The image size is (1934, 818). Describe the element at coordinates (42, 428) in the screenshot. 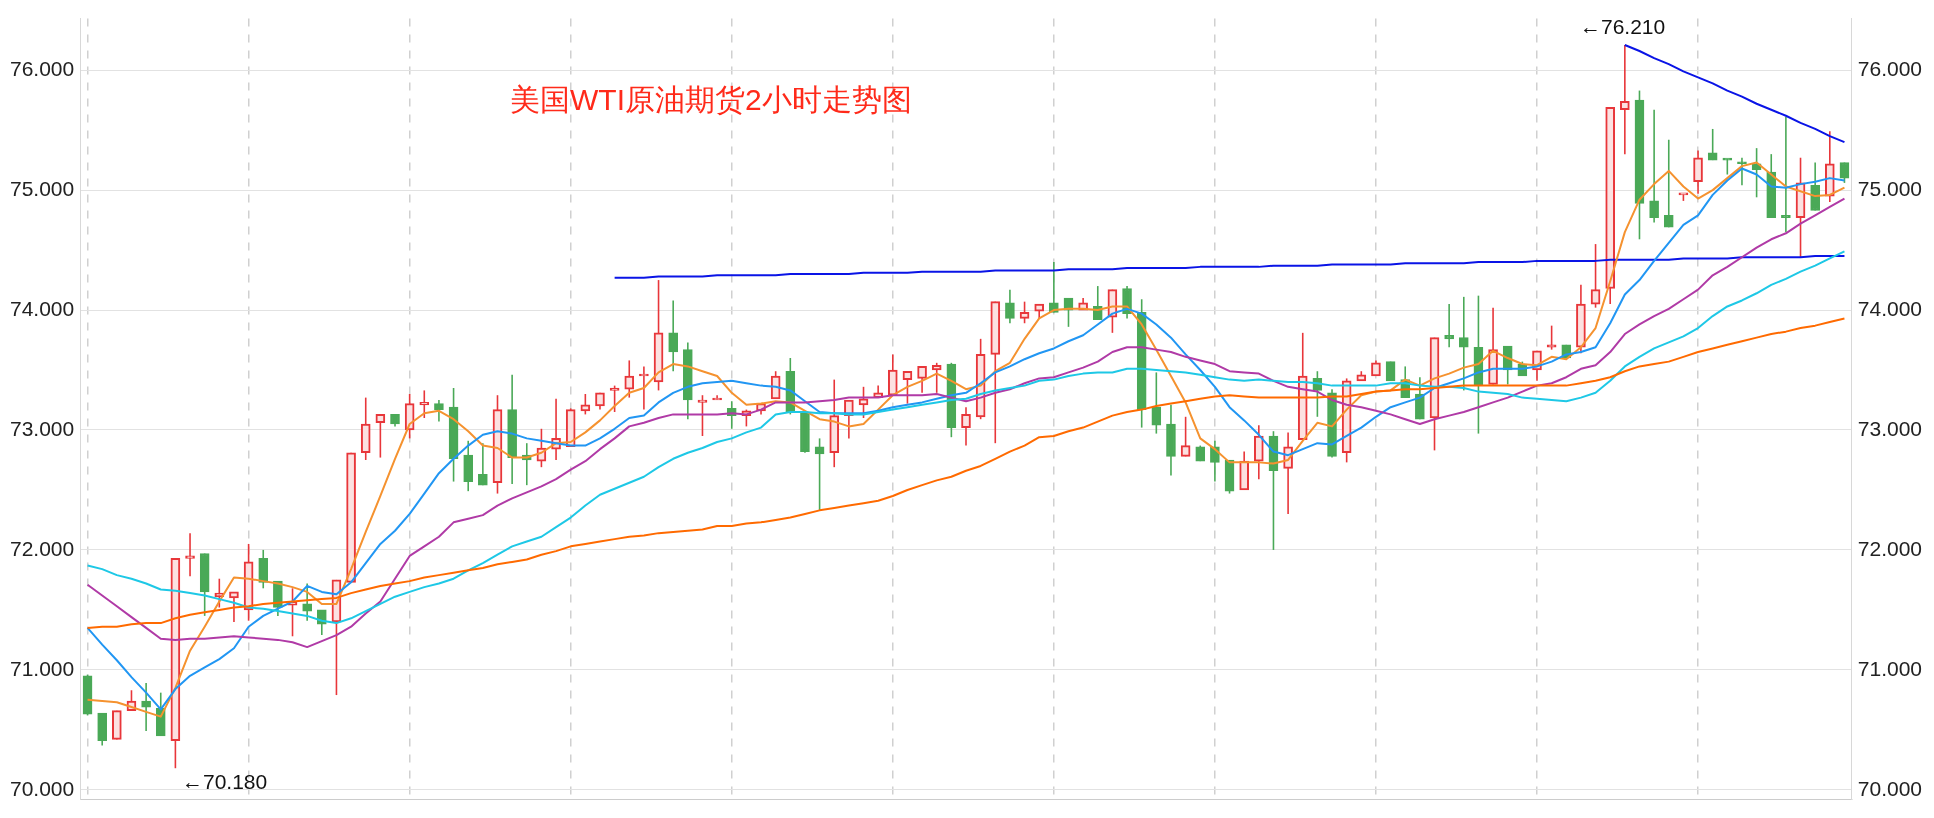

I see `y-tick-label: 73.000` at that location.